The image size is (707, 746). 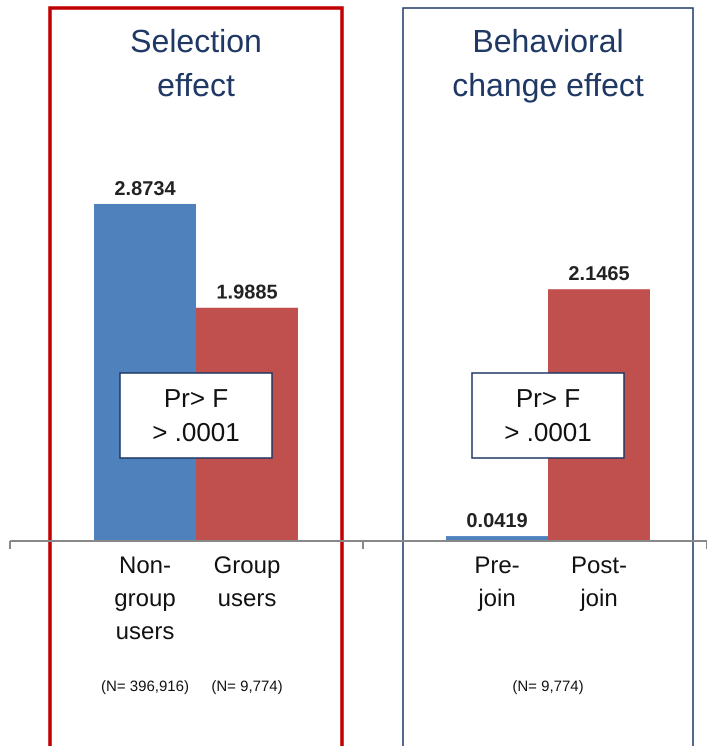 What do you see at coordinates (145, 189) in the screenshot?
I see `data-label: 2.8734` at bounding box center [145, 189].